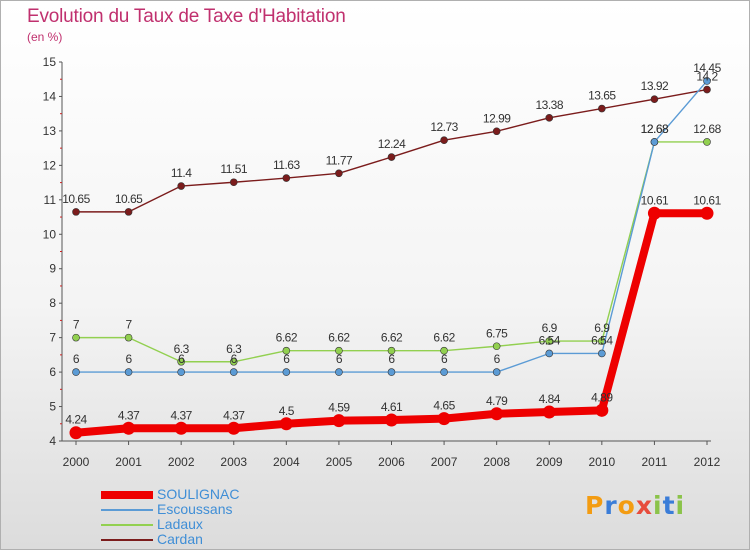 The width and height of the screenshot is (750, 550). I want to click on legend-label: Ladaux, so click(180, 524).